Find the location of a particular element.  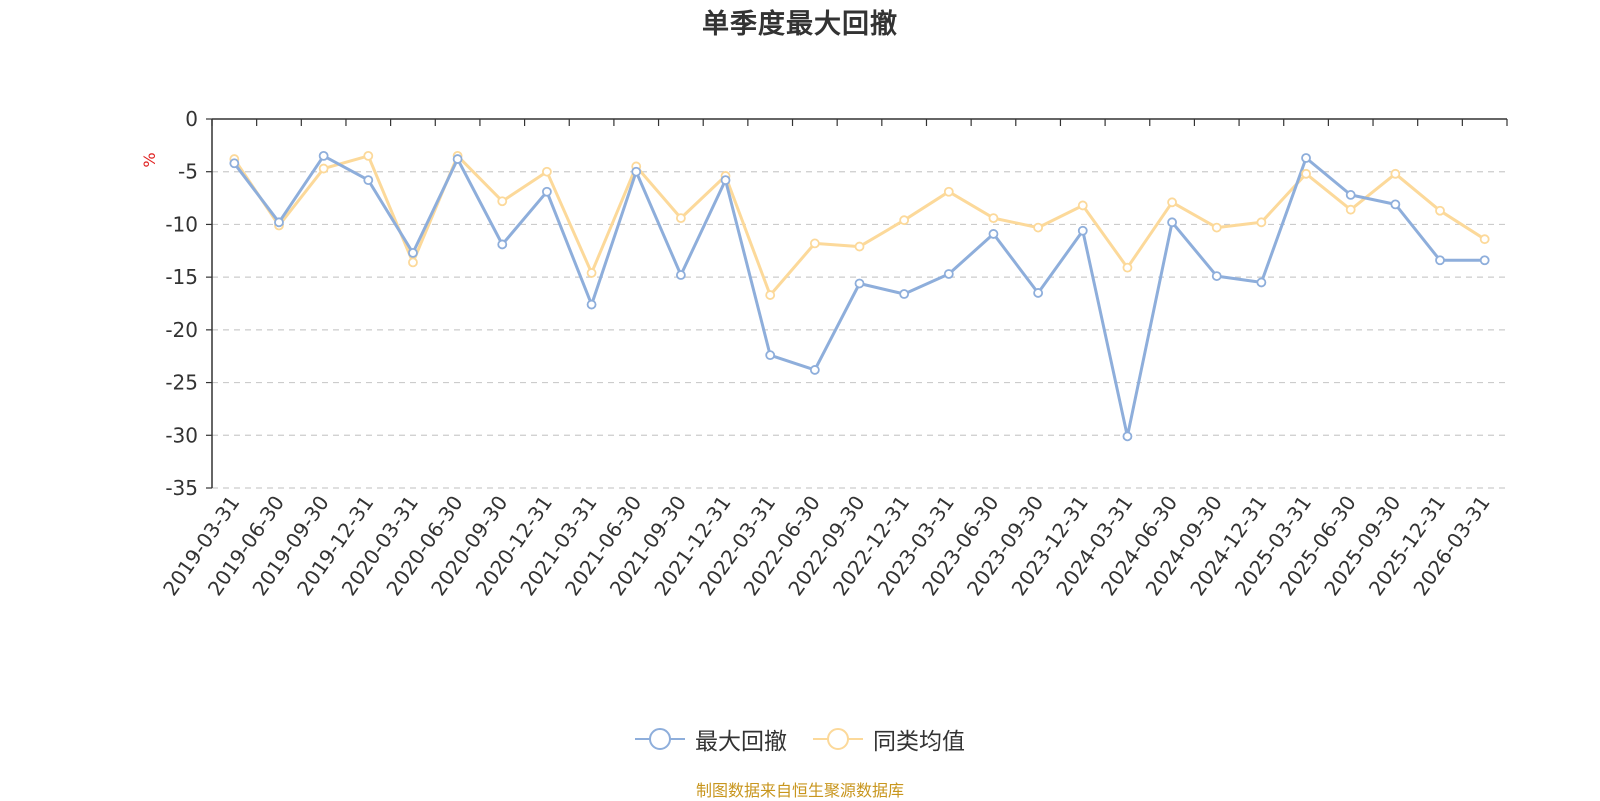

legend-item-max-drawdown: 最大回撤 is located at coordinates (711, 739).